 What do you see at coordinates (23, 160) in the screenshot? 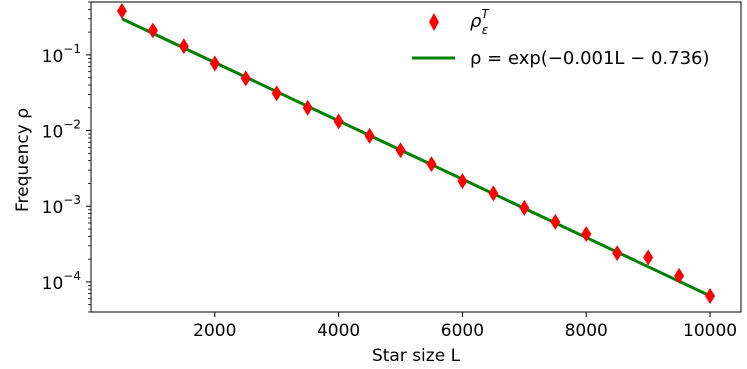
I see `y-axis-label: Frequency ρ` at bounding box center [23, 160].